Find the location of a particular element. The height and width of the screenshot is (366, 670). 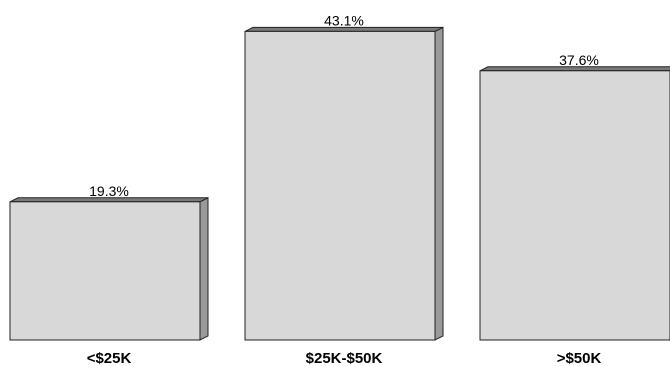

category-labels-group: <$25K $25K-$50K >$50K is located at coordinates (344, 358).